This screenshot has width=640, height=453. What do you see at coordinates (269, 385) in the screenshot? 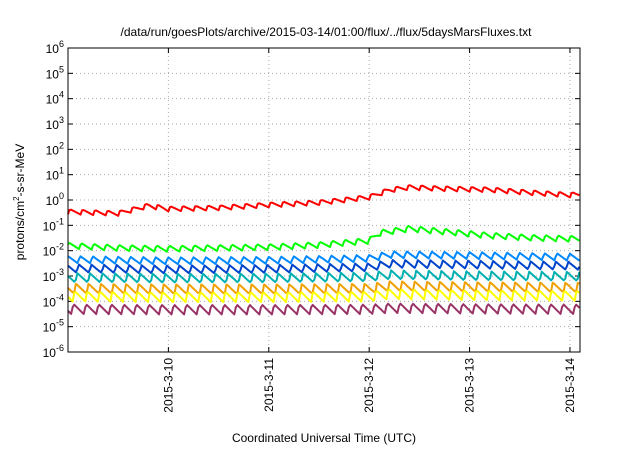
I see `x-tick-label: 2015-3-11` at bounding box center [269, 385].